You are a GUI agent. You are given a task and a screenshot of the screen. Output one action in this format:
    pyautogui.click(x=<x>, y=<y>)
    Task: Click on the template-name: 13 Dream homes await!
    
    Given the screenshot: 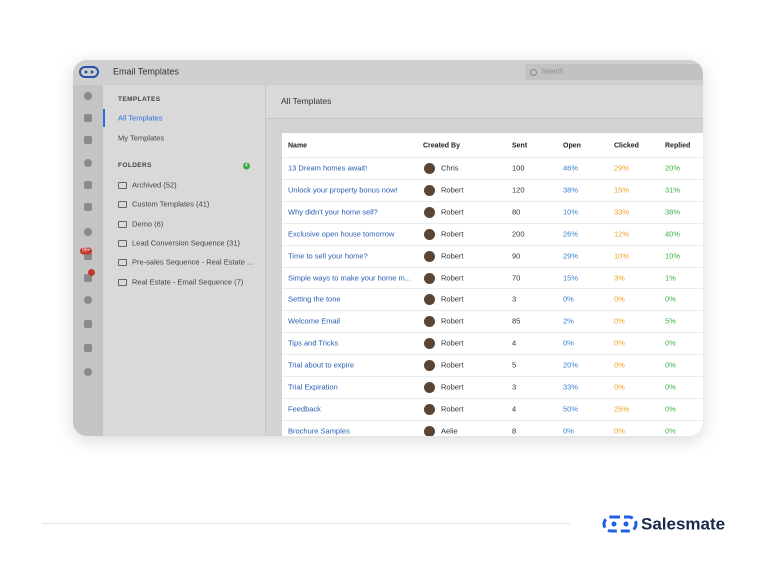 What is the action you would take?
    pyautogui.click(x=328, y=168)
    